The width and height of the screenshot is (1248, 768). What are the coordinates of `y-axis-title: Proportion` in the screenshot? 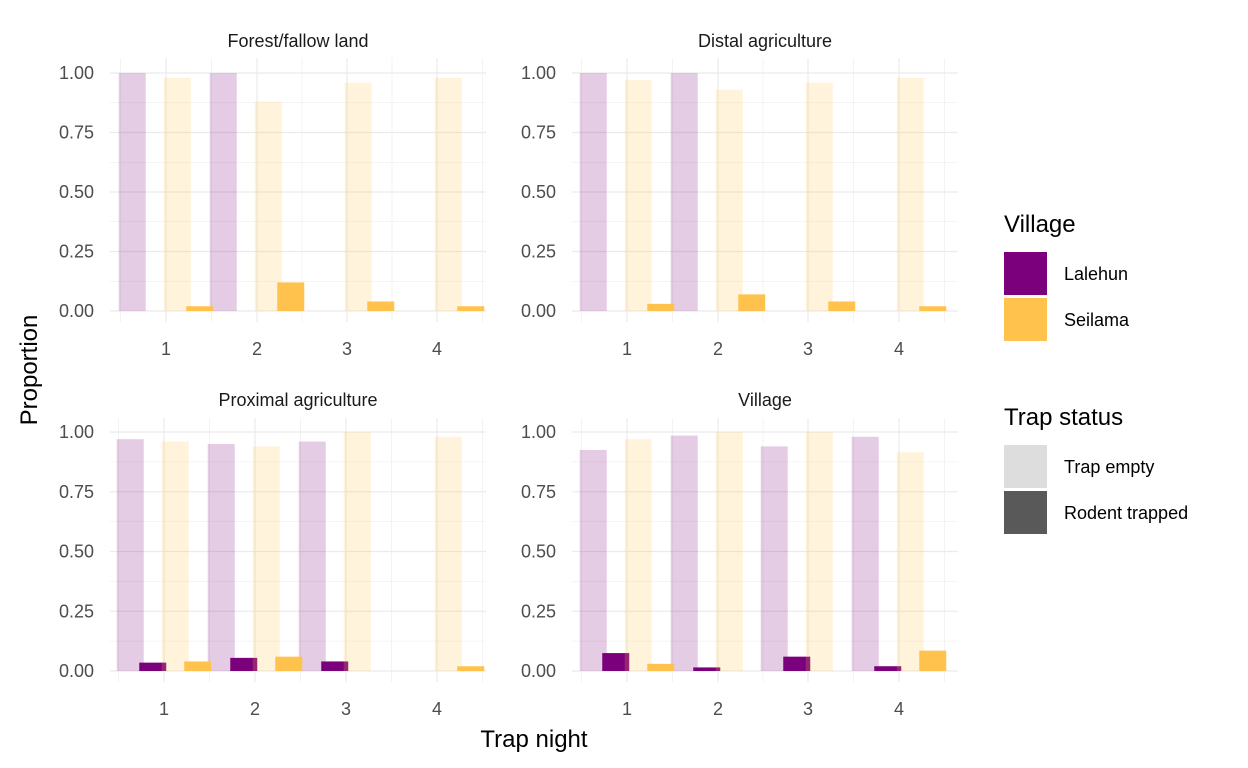 It's located at (29, 370).